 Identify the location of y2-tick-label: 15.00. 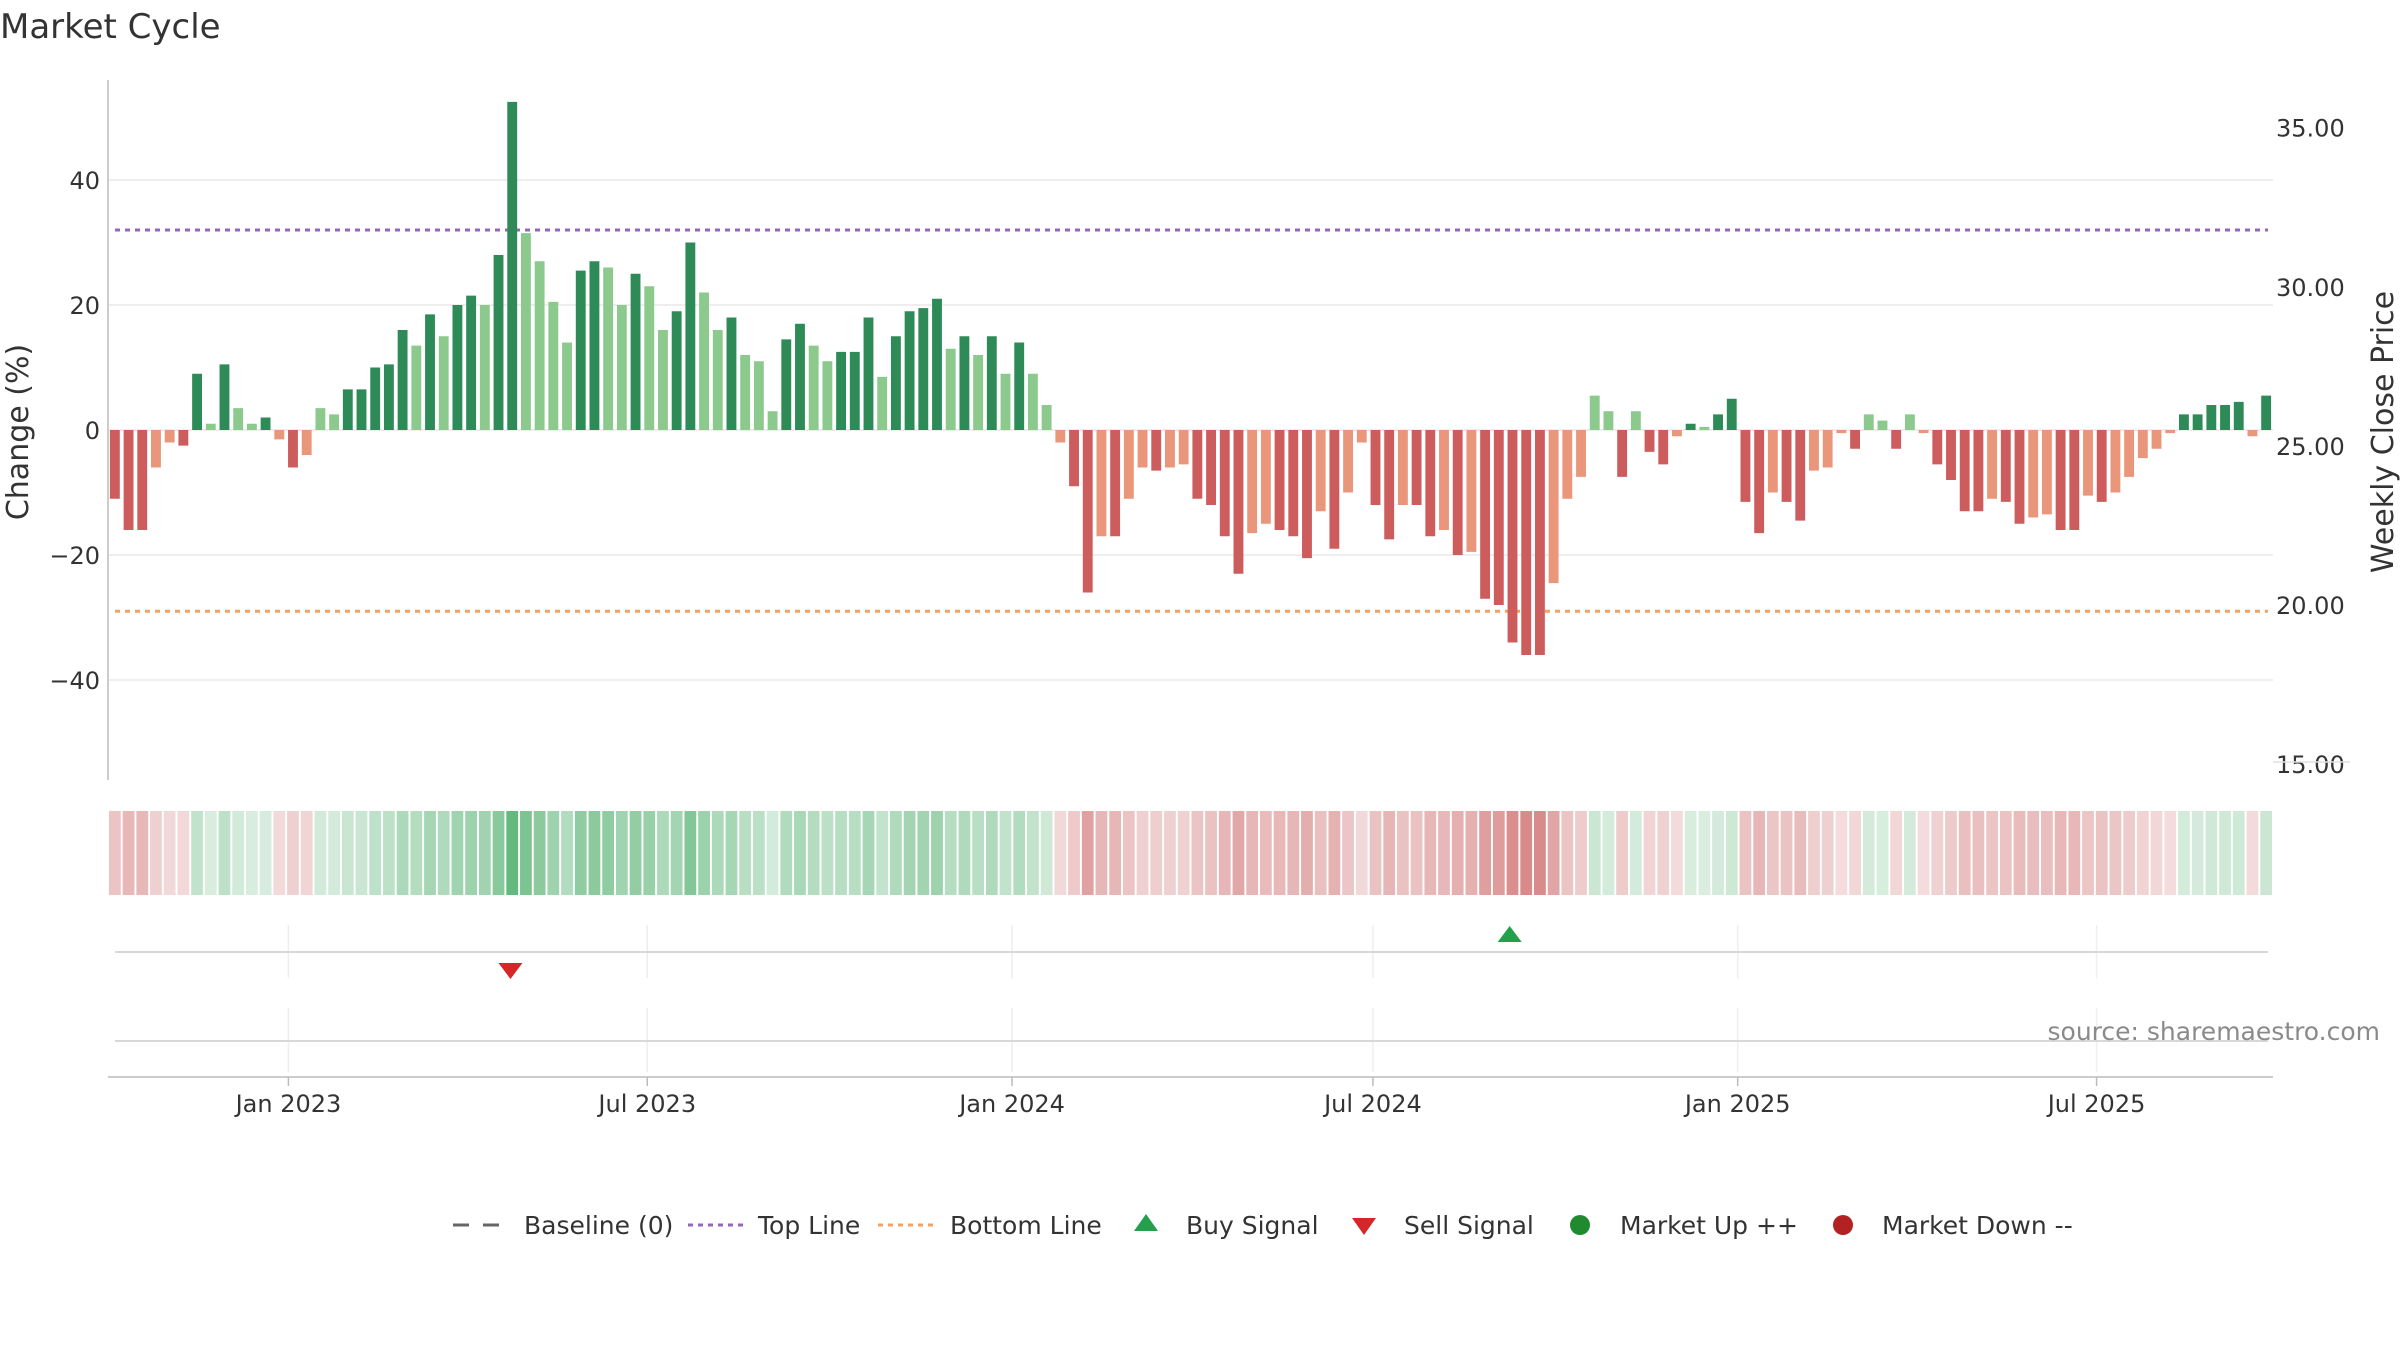
(2310, 765).